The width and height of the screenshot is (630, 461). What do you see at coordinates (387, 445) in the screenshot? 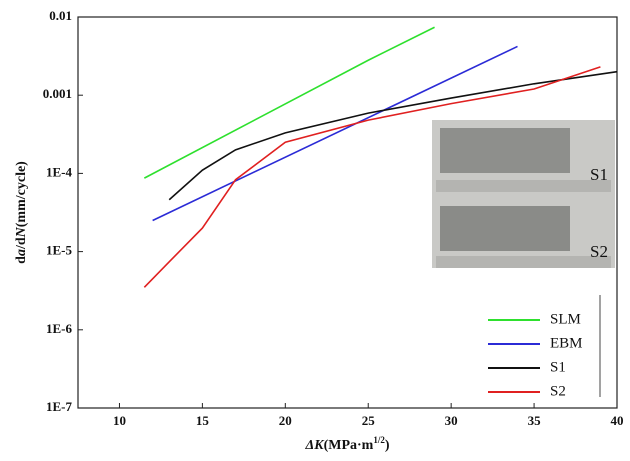
I see `x-axis-label-part: )` at bounding box center [387, 445].